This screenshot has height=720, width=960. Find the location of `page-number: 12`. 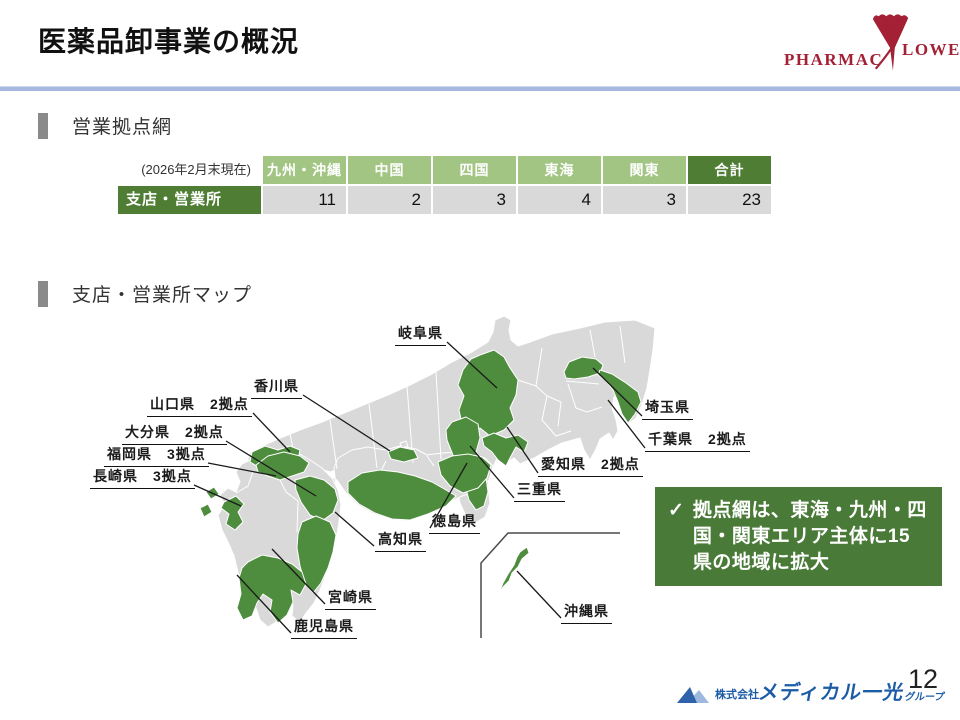

page-number: 12 is located at coordinates (922, 679).